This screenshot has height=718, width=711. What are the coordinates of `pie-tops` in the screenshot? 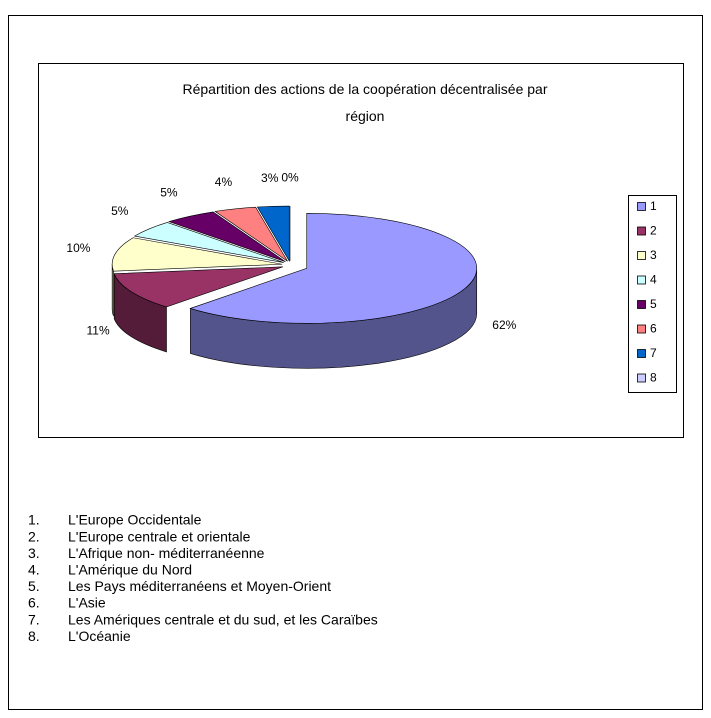 It's located at (294, 264).